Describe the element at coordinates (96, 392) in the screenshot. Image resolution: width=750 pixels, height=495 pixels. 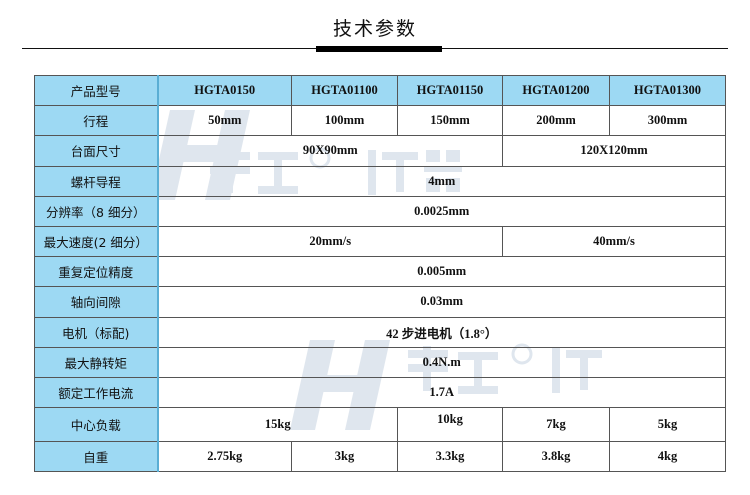
I see `row-label: 额定工作电流` at that location.